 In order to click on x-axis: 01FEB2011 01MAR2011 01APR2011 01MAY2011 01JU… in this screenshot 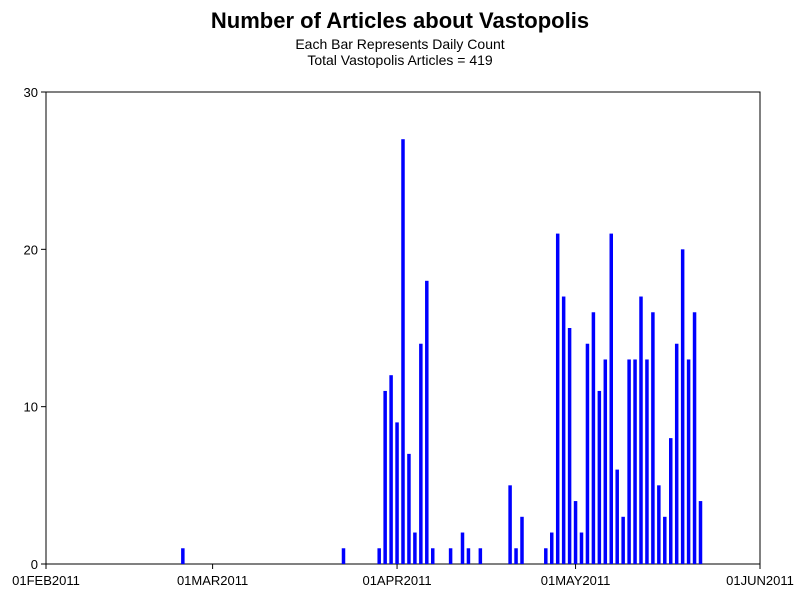, I will do `click(403, 576)`.